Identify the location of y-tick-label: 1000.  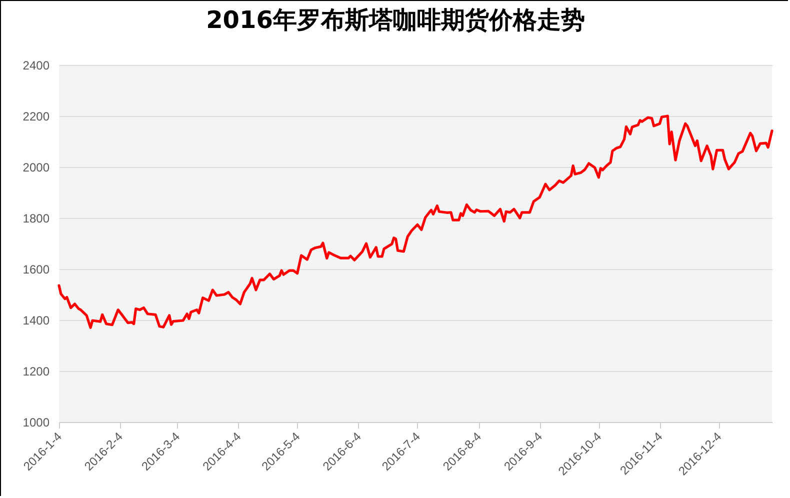
(36, 423).